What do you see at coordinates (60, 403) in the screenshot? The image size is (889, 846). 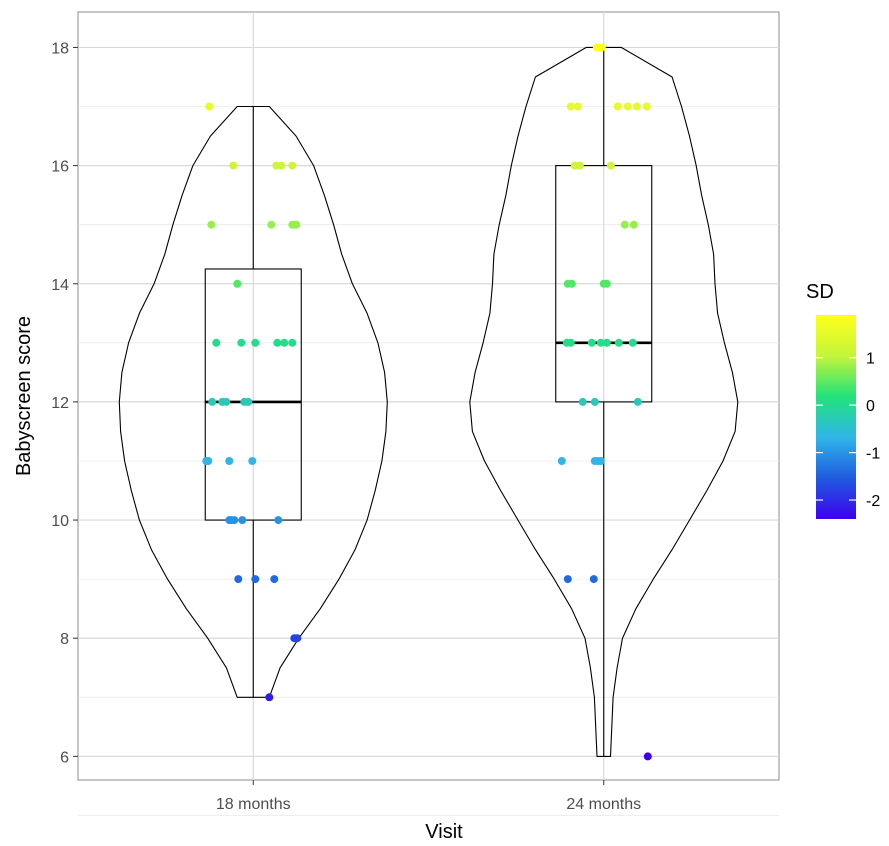 I see `y-tick-label: 12` at bounding box center [60, 403].